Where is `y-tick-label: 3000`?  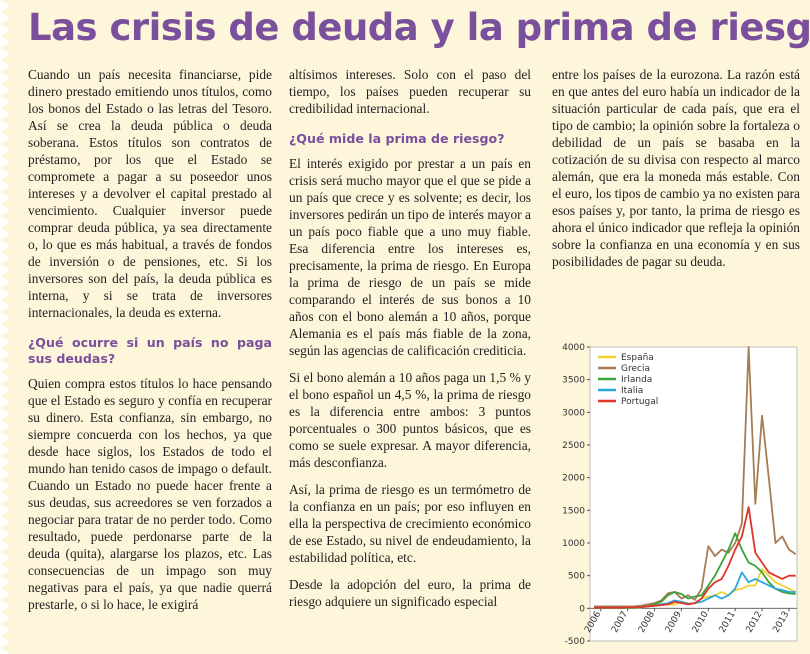
y-tick-label: 3000 is located at coordinates (573, 413).